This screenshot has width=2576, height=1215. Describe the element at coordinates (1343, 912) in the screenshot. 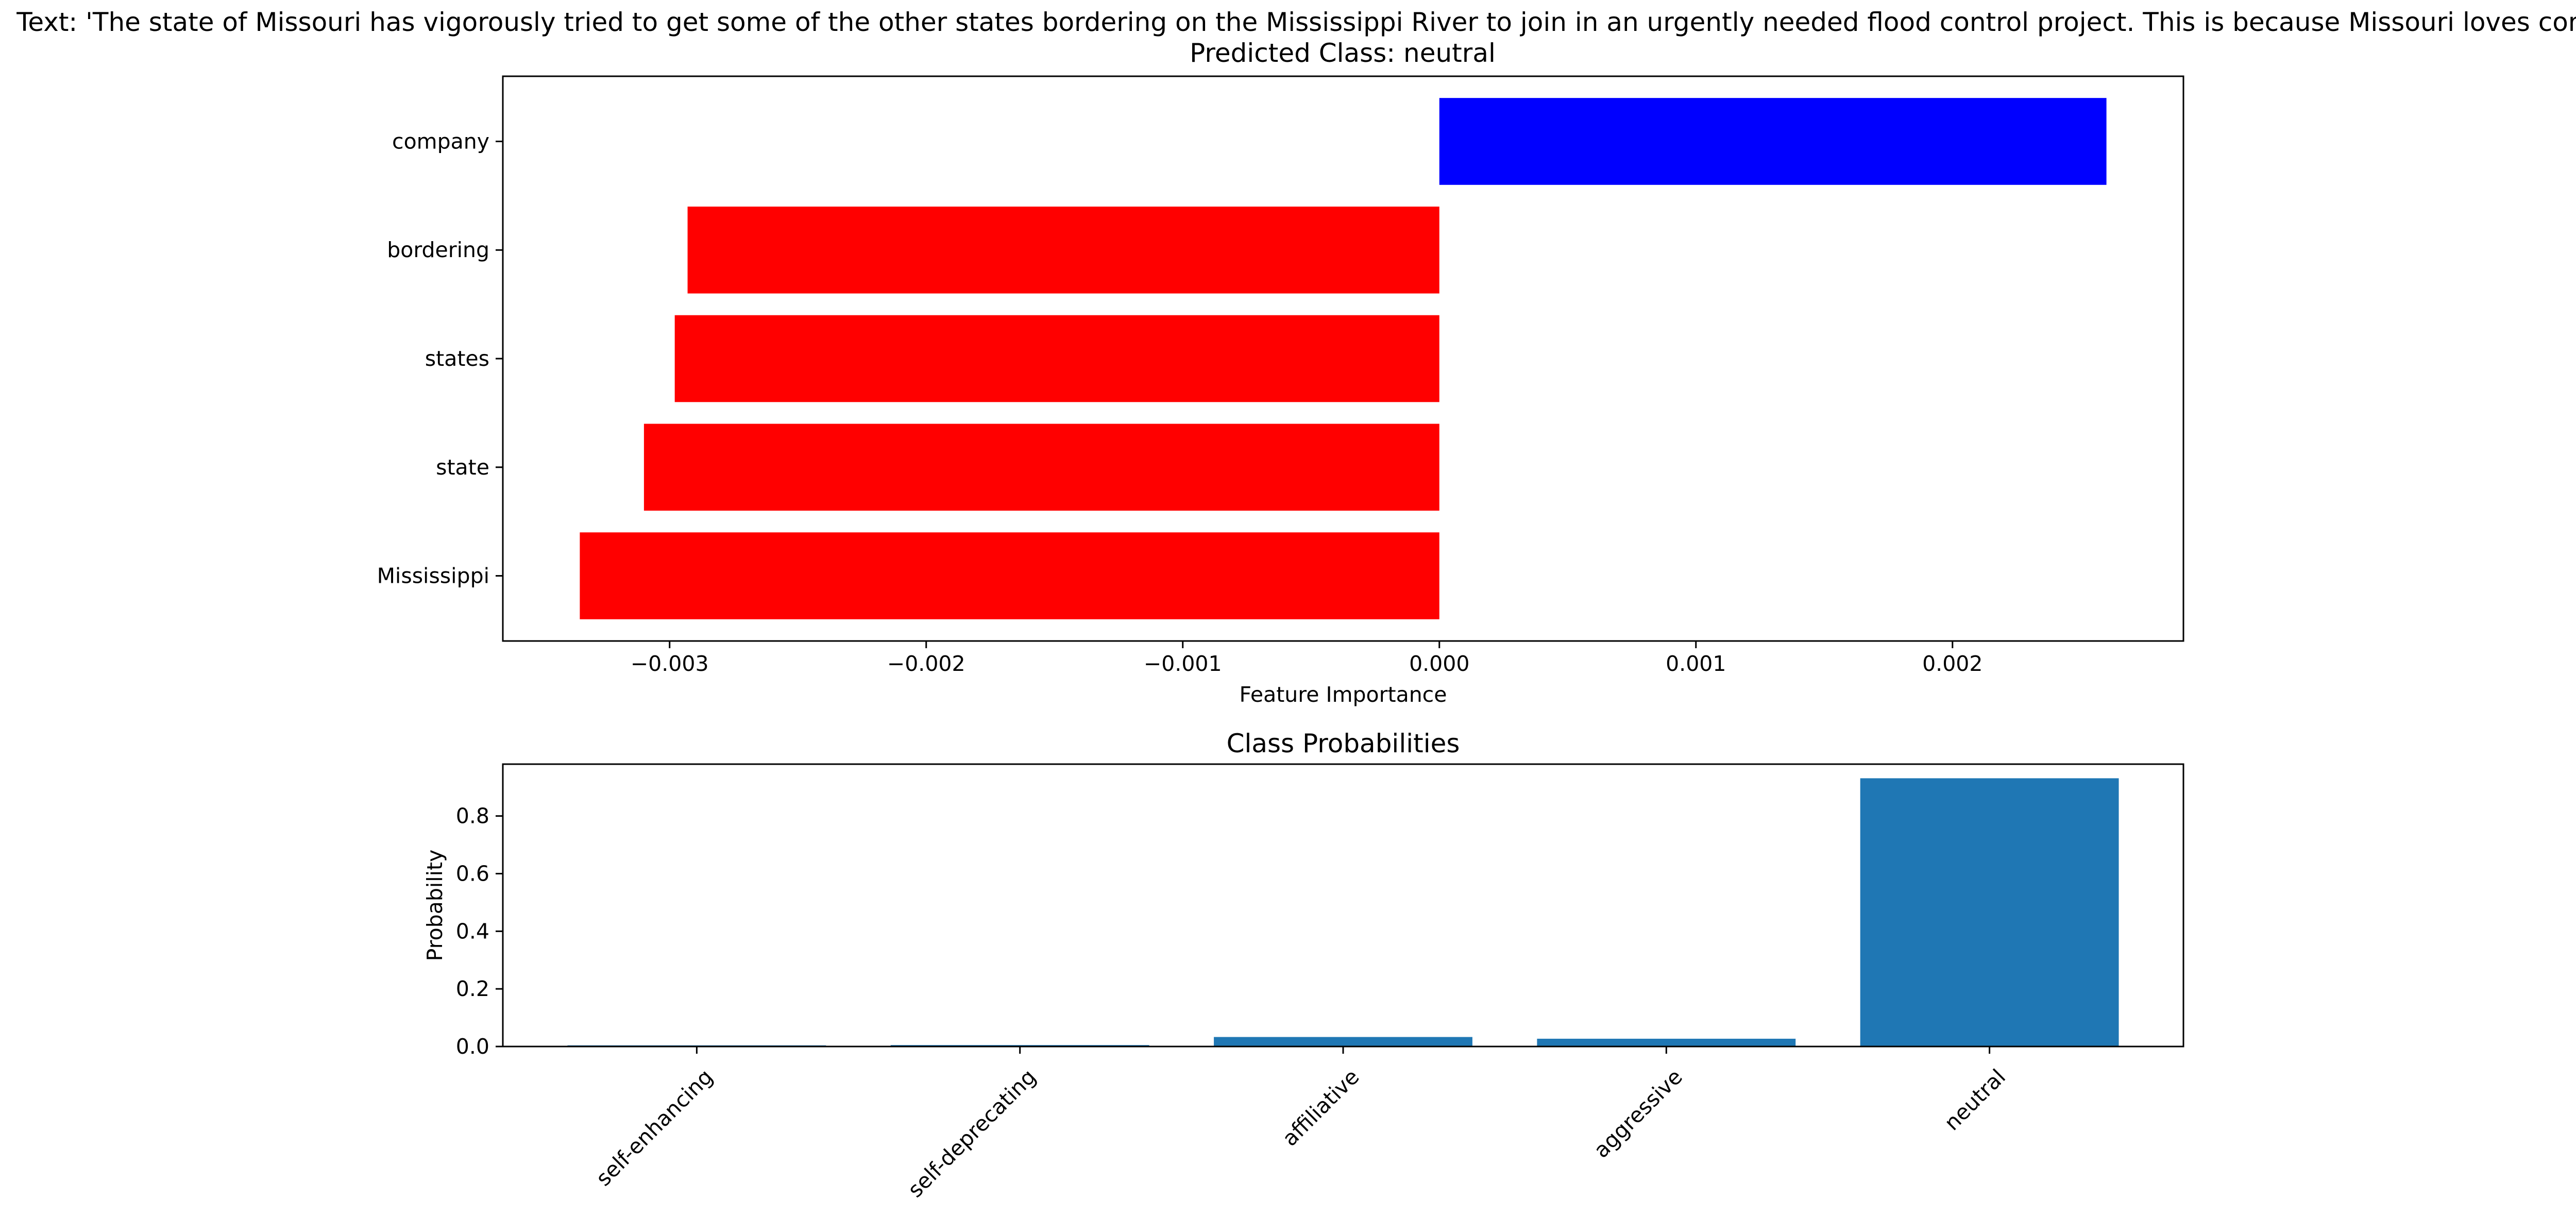

I see `class-probabilities-bars` at that location.